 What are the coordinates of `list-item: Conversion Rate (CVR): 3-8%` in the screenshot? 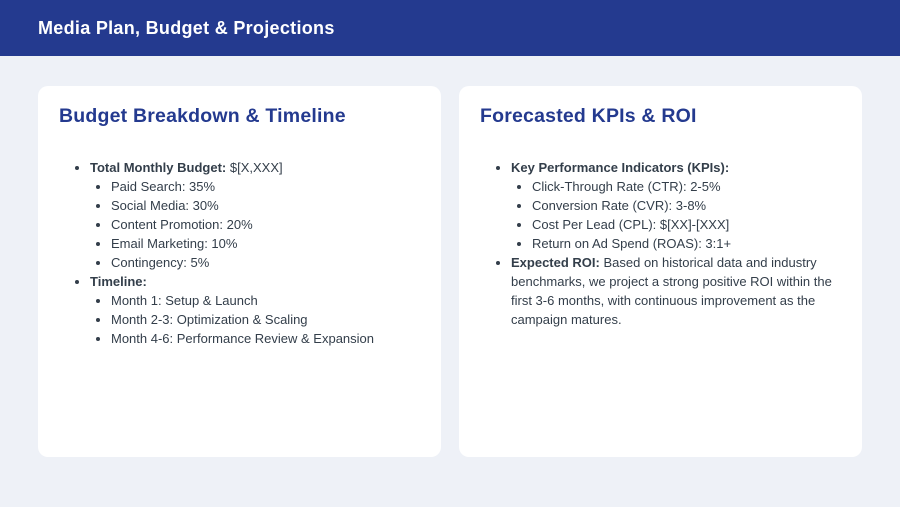 It's located at (686, 205).